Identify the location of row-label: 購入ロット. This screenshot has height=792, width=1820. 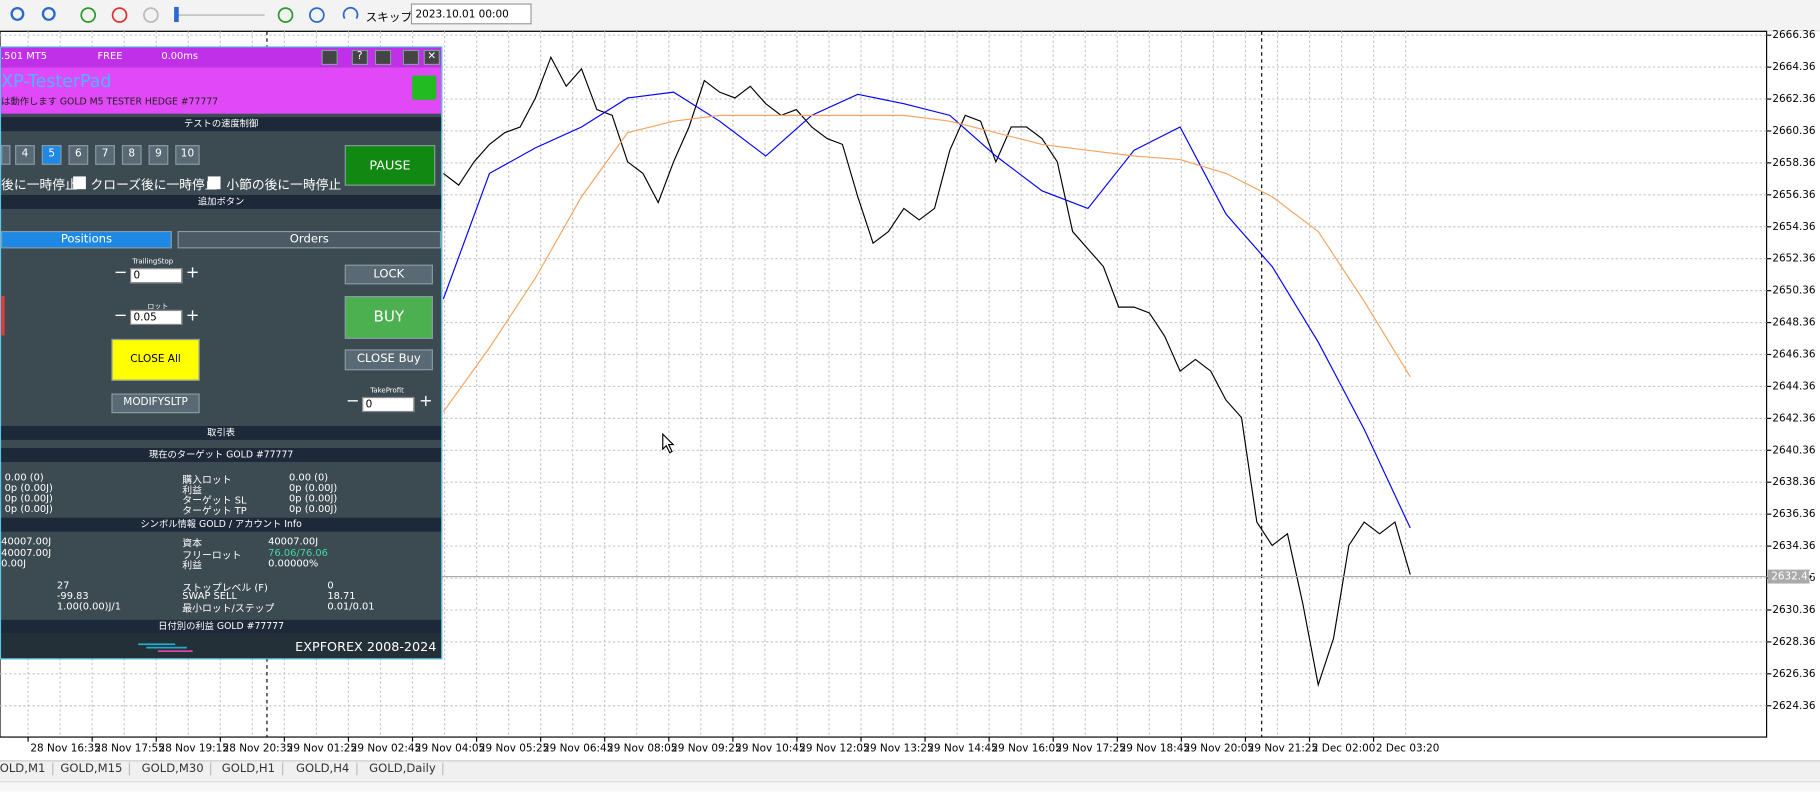
(207, 480).